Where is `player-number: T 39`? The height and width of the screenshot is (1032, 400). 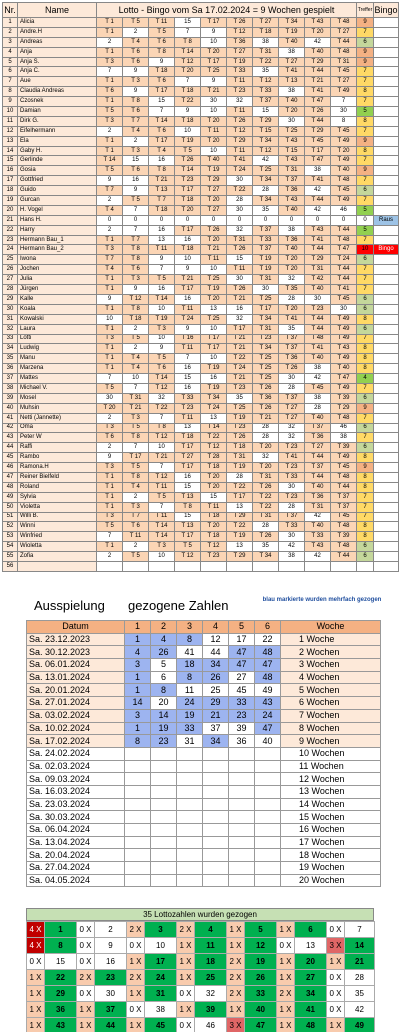 player-number: T 39 is located at coordinates (343, 537).